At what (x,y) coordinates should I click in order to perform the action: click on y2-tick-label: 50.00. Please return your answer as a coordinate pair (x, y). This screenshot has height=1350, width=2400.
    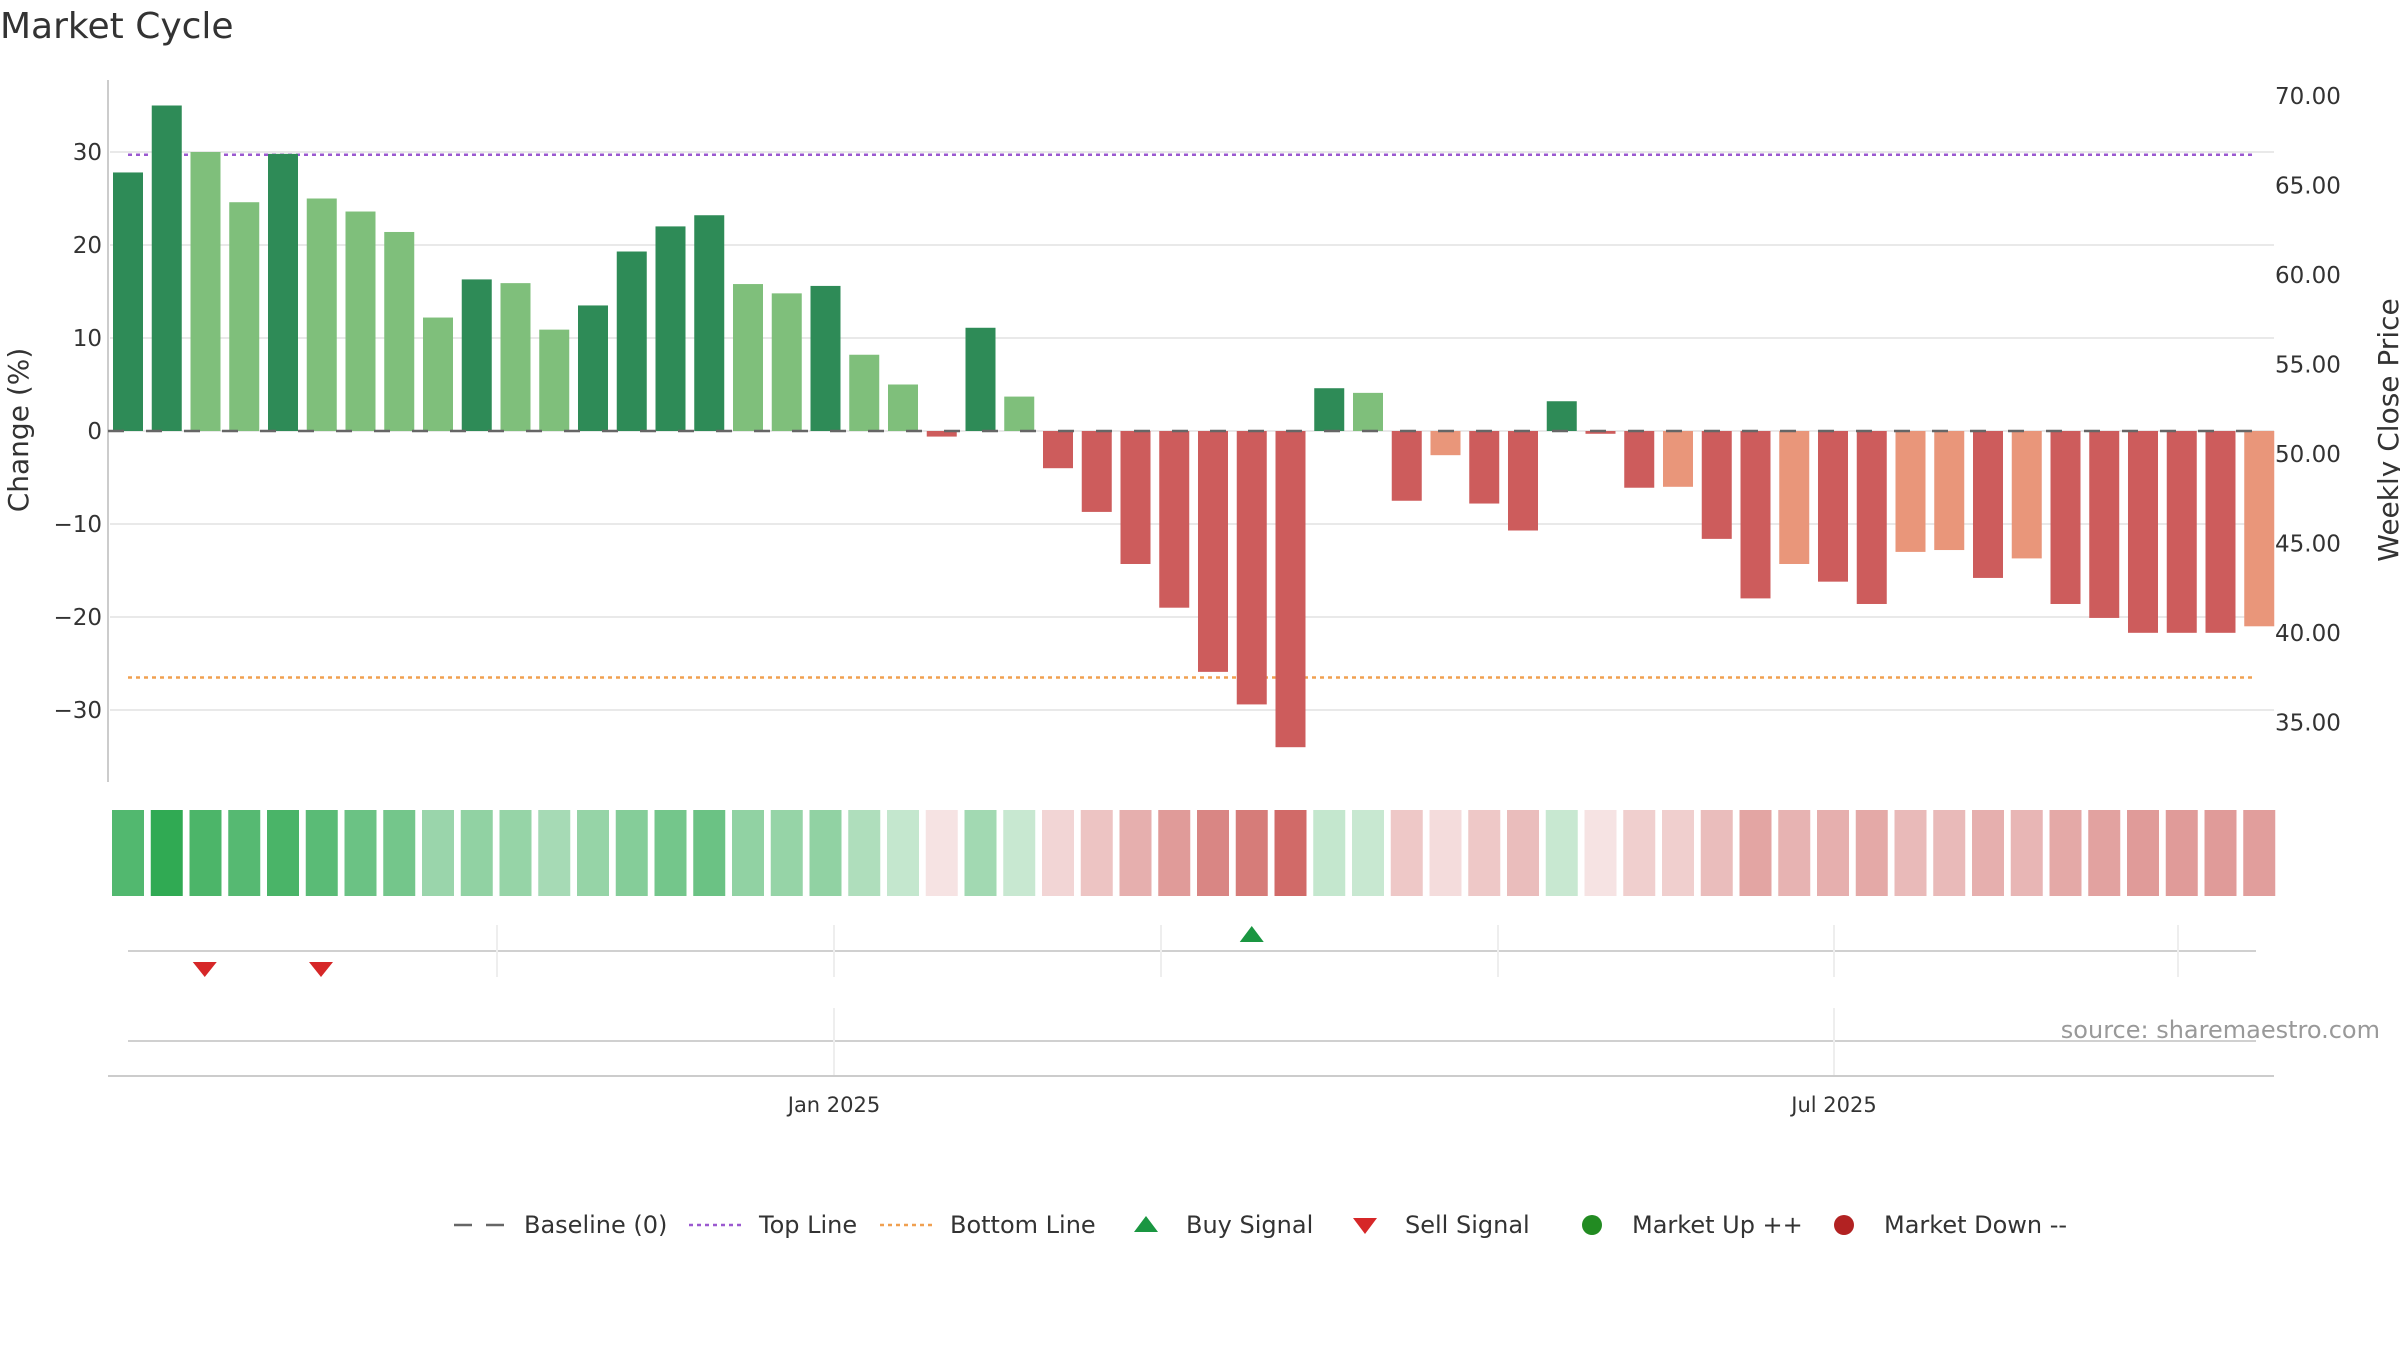
    Looking at the image, I should click on (2308, 455).